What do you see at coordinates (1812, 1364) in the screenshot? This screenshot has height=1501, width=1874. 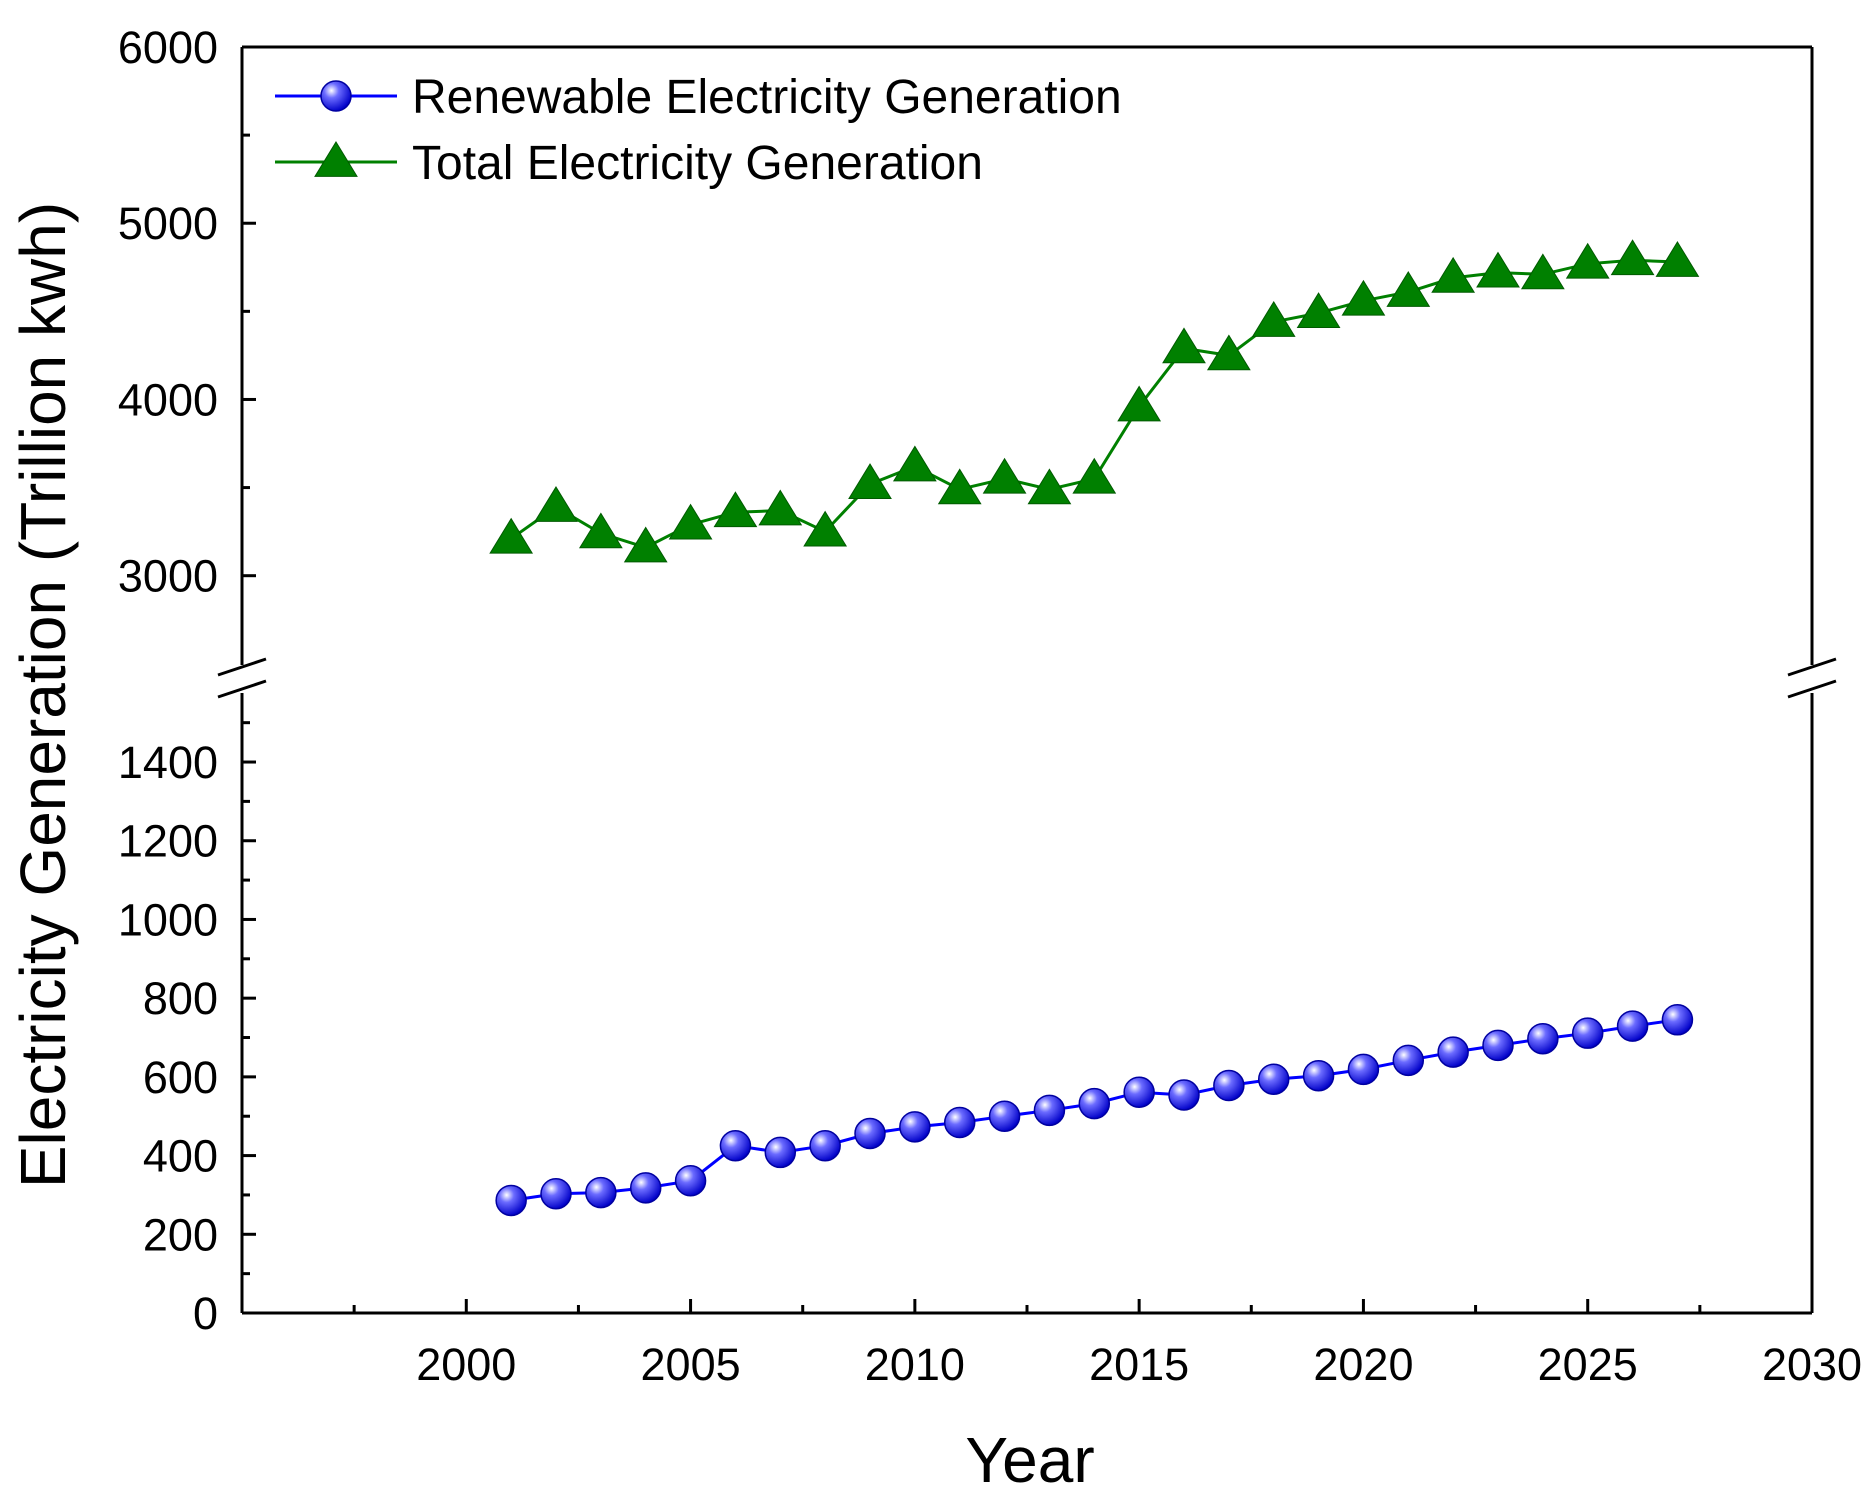 I see `x-tick-label: 2030` at bounding box center [1812, 1364].